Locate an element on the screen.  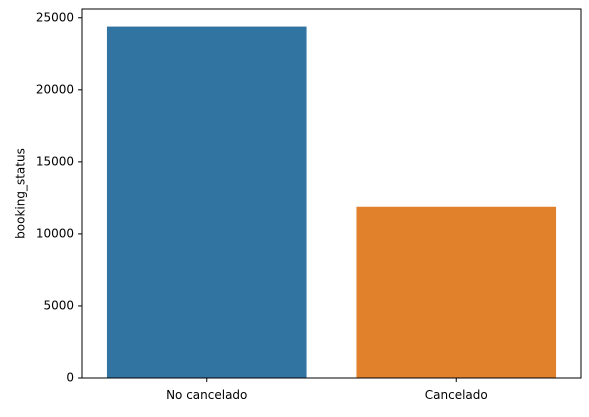
x-axis-ticks: No cancelado Cancelado is located at coordinates (327, 390).